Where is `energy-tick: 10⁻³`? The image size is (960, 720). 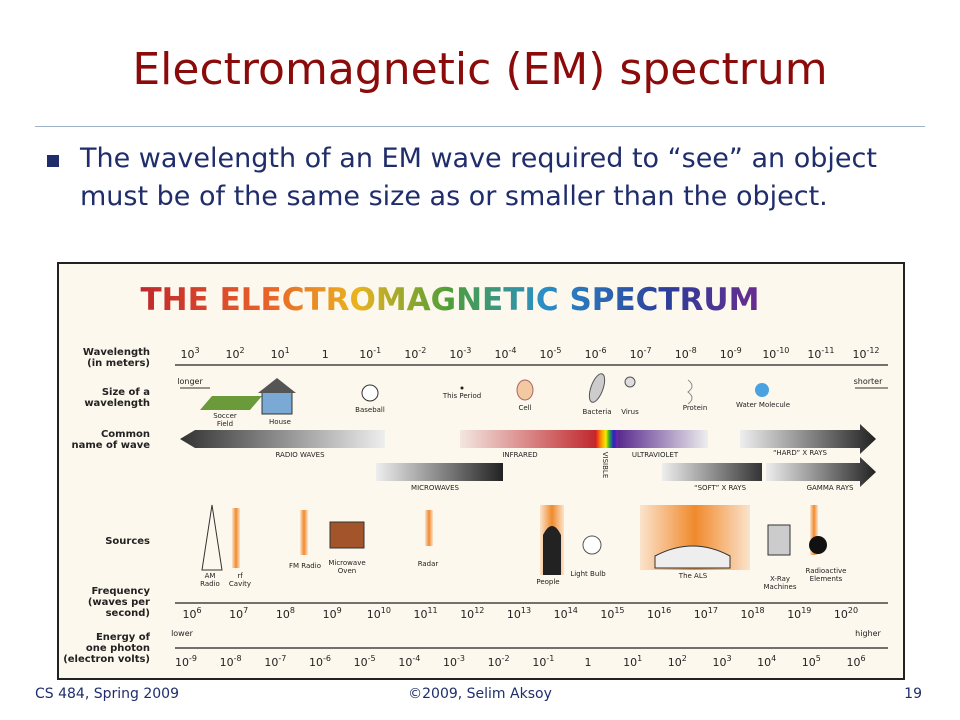 energy-tick: 10⁻³ is located at coordinates (454, 661).